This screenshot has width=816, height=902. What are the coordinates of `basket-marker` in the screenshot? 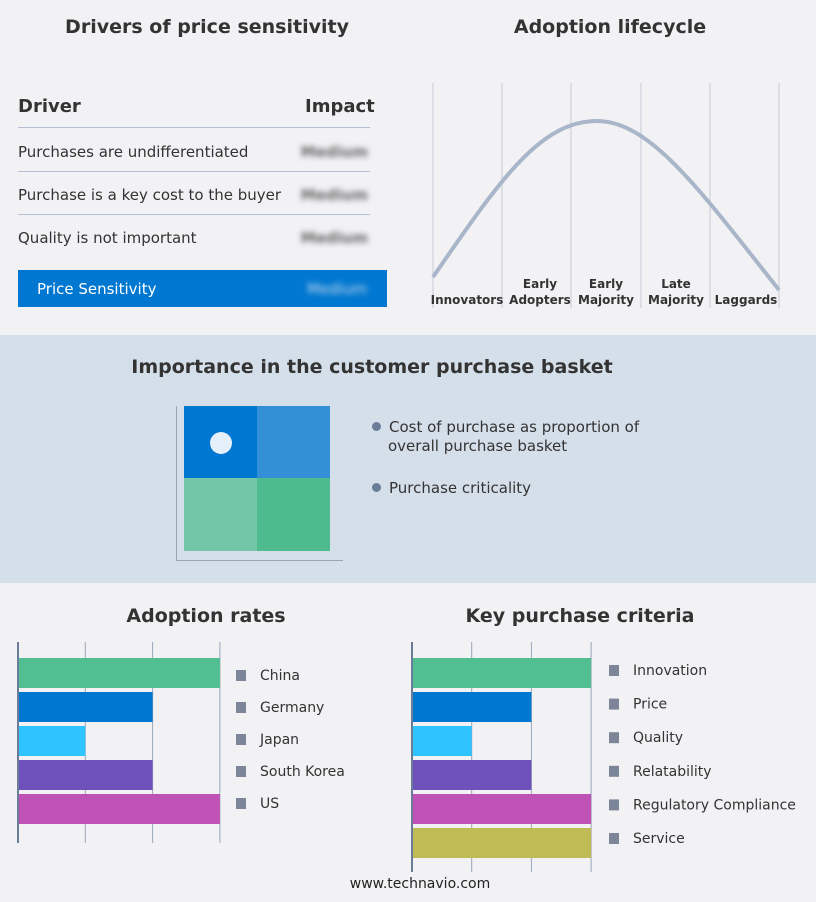 It's located at (221, 443).